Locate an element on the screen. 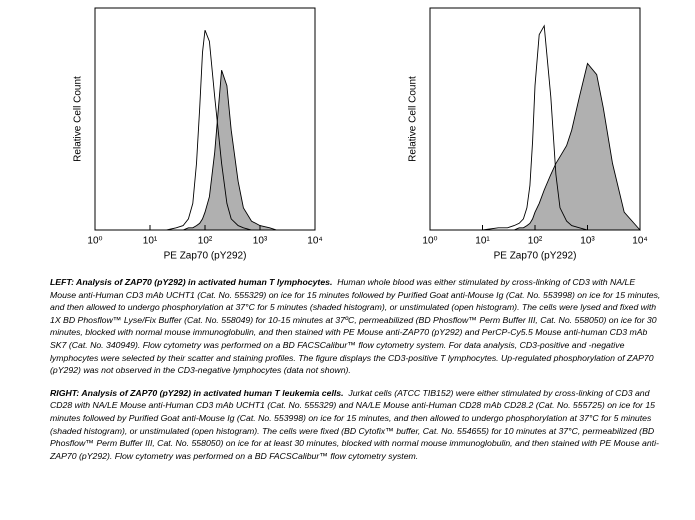 The image size is (695, 520). plot-frame is located at coordinates (205, 119).